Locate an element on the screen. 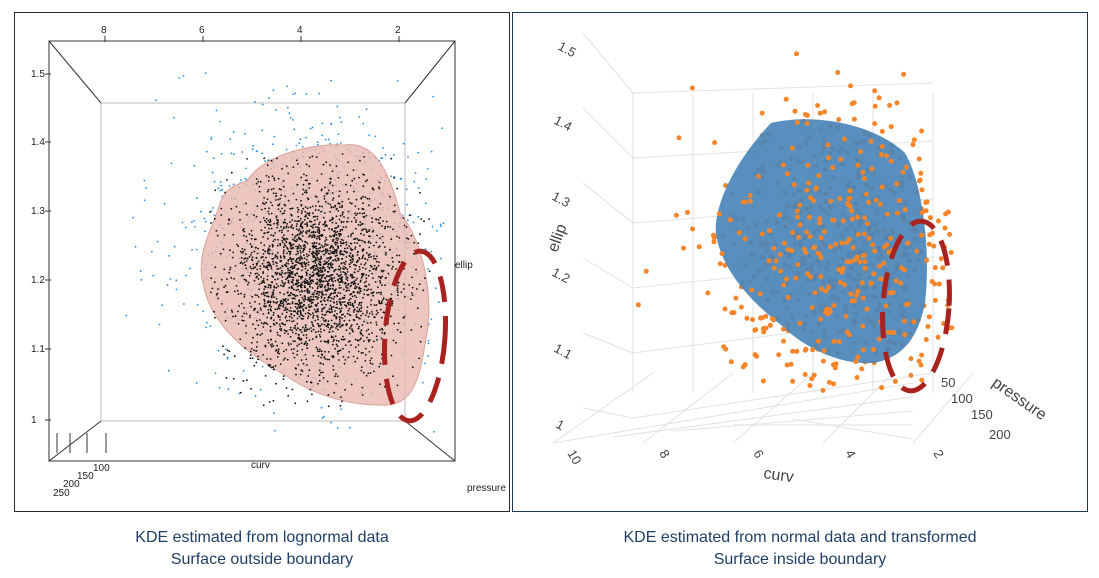 This screenshot has width=1099, height=578. right-boundary-highlight is located at coordinates (916, 306).